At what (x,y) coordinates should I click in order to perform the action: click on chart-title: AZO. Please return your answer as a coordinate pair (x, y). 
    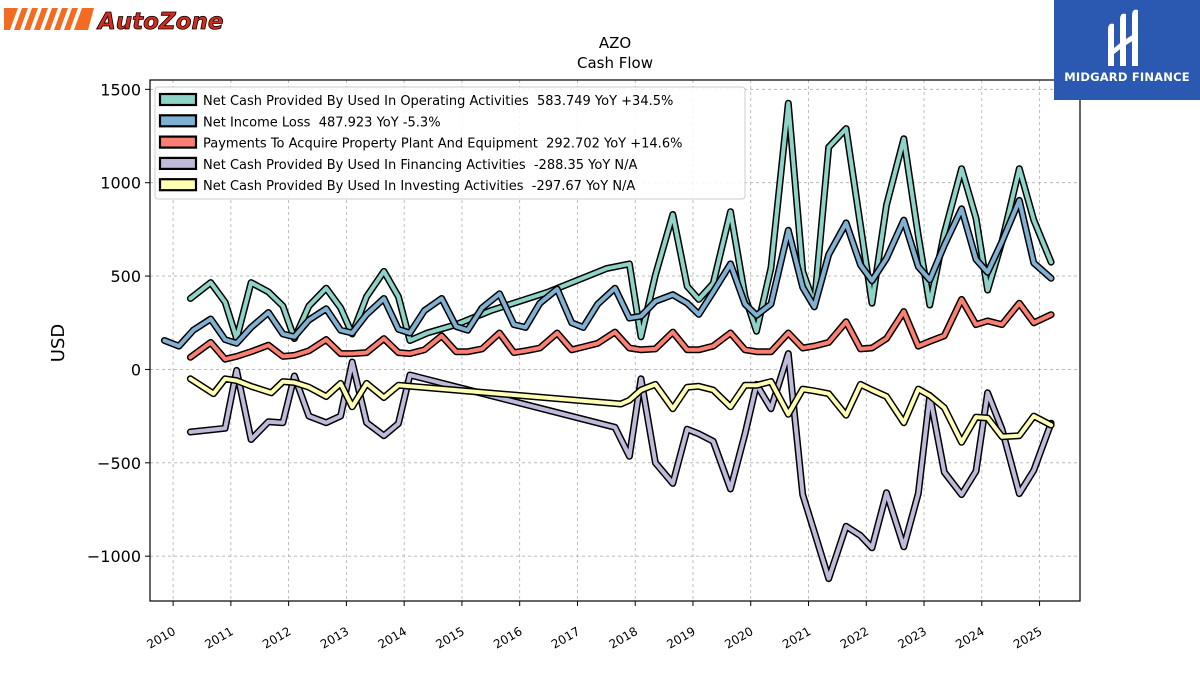
    Looking at the image, I should click on (615, 43).